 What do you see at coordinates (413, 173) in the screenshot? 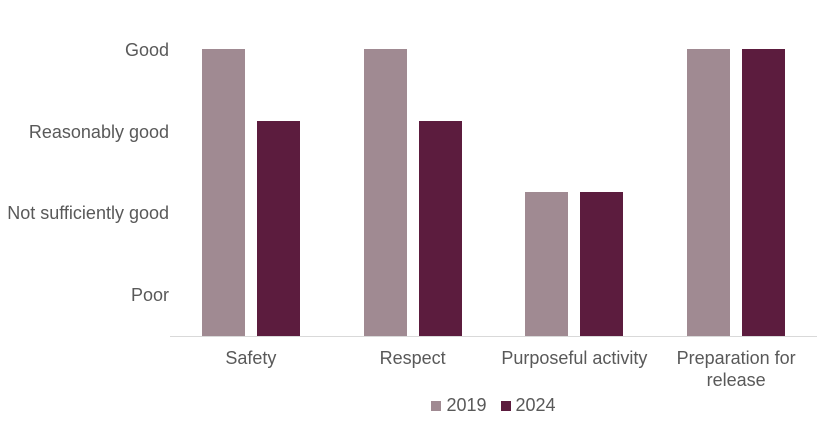
I see `bar-group-respect` at bounding box center [413, 173].